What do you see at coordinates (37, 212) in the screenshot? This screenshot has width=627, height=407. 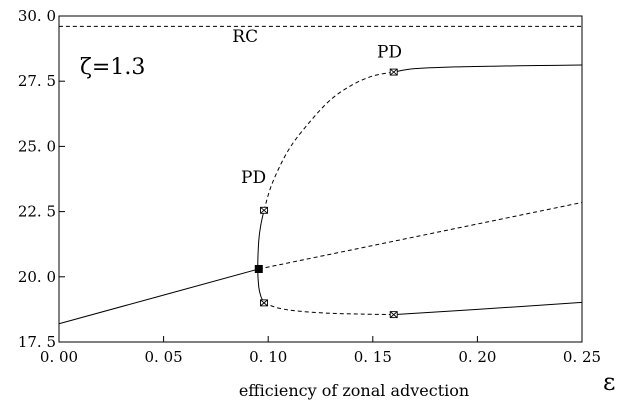 I see `y-tick-label: 22. 5` at bounding box center [37, 212].